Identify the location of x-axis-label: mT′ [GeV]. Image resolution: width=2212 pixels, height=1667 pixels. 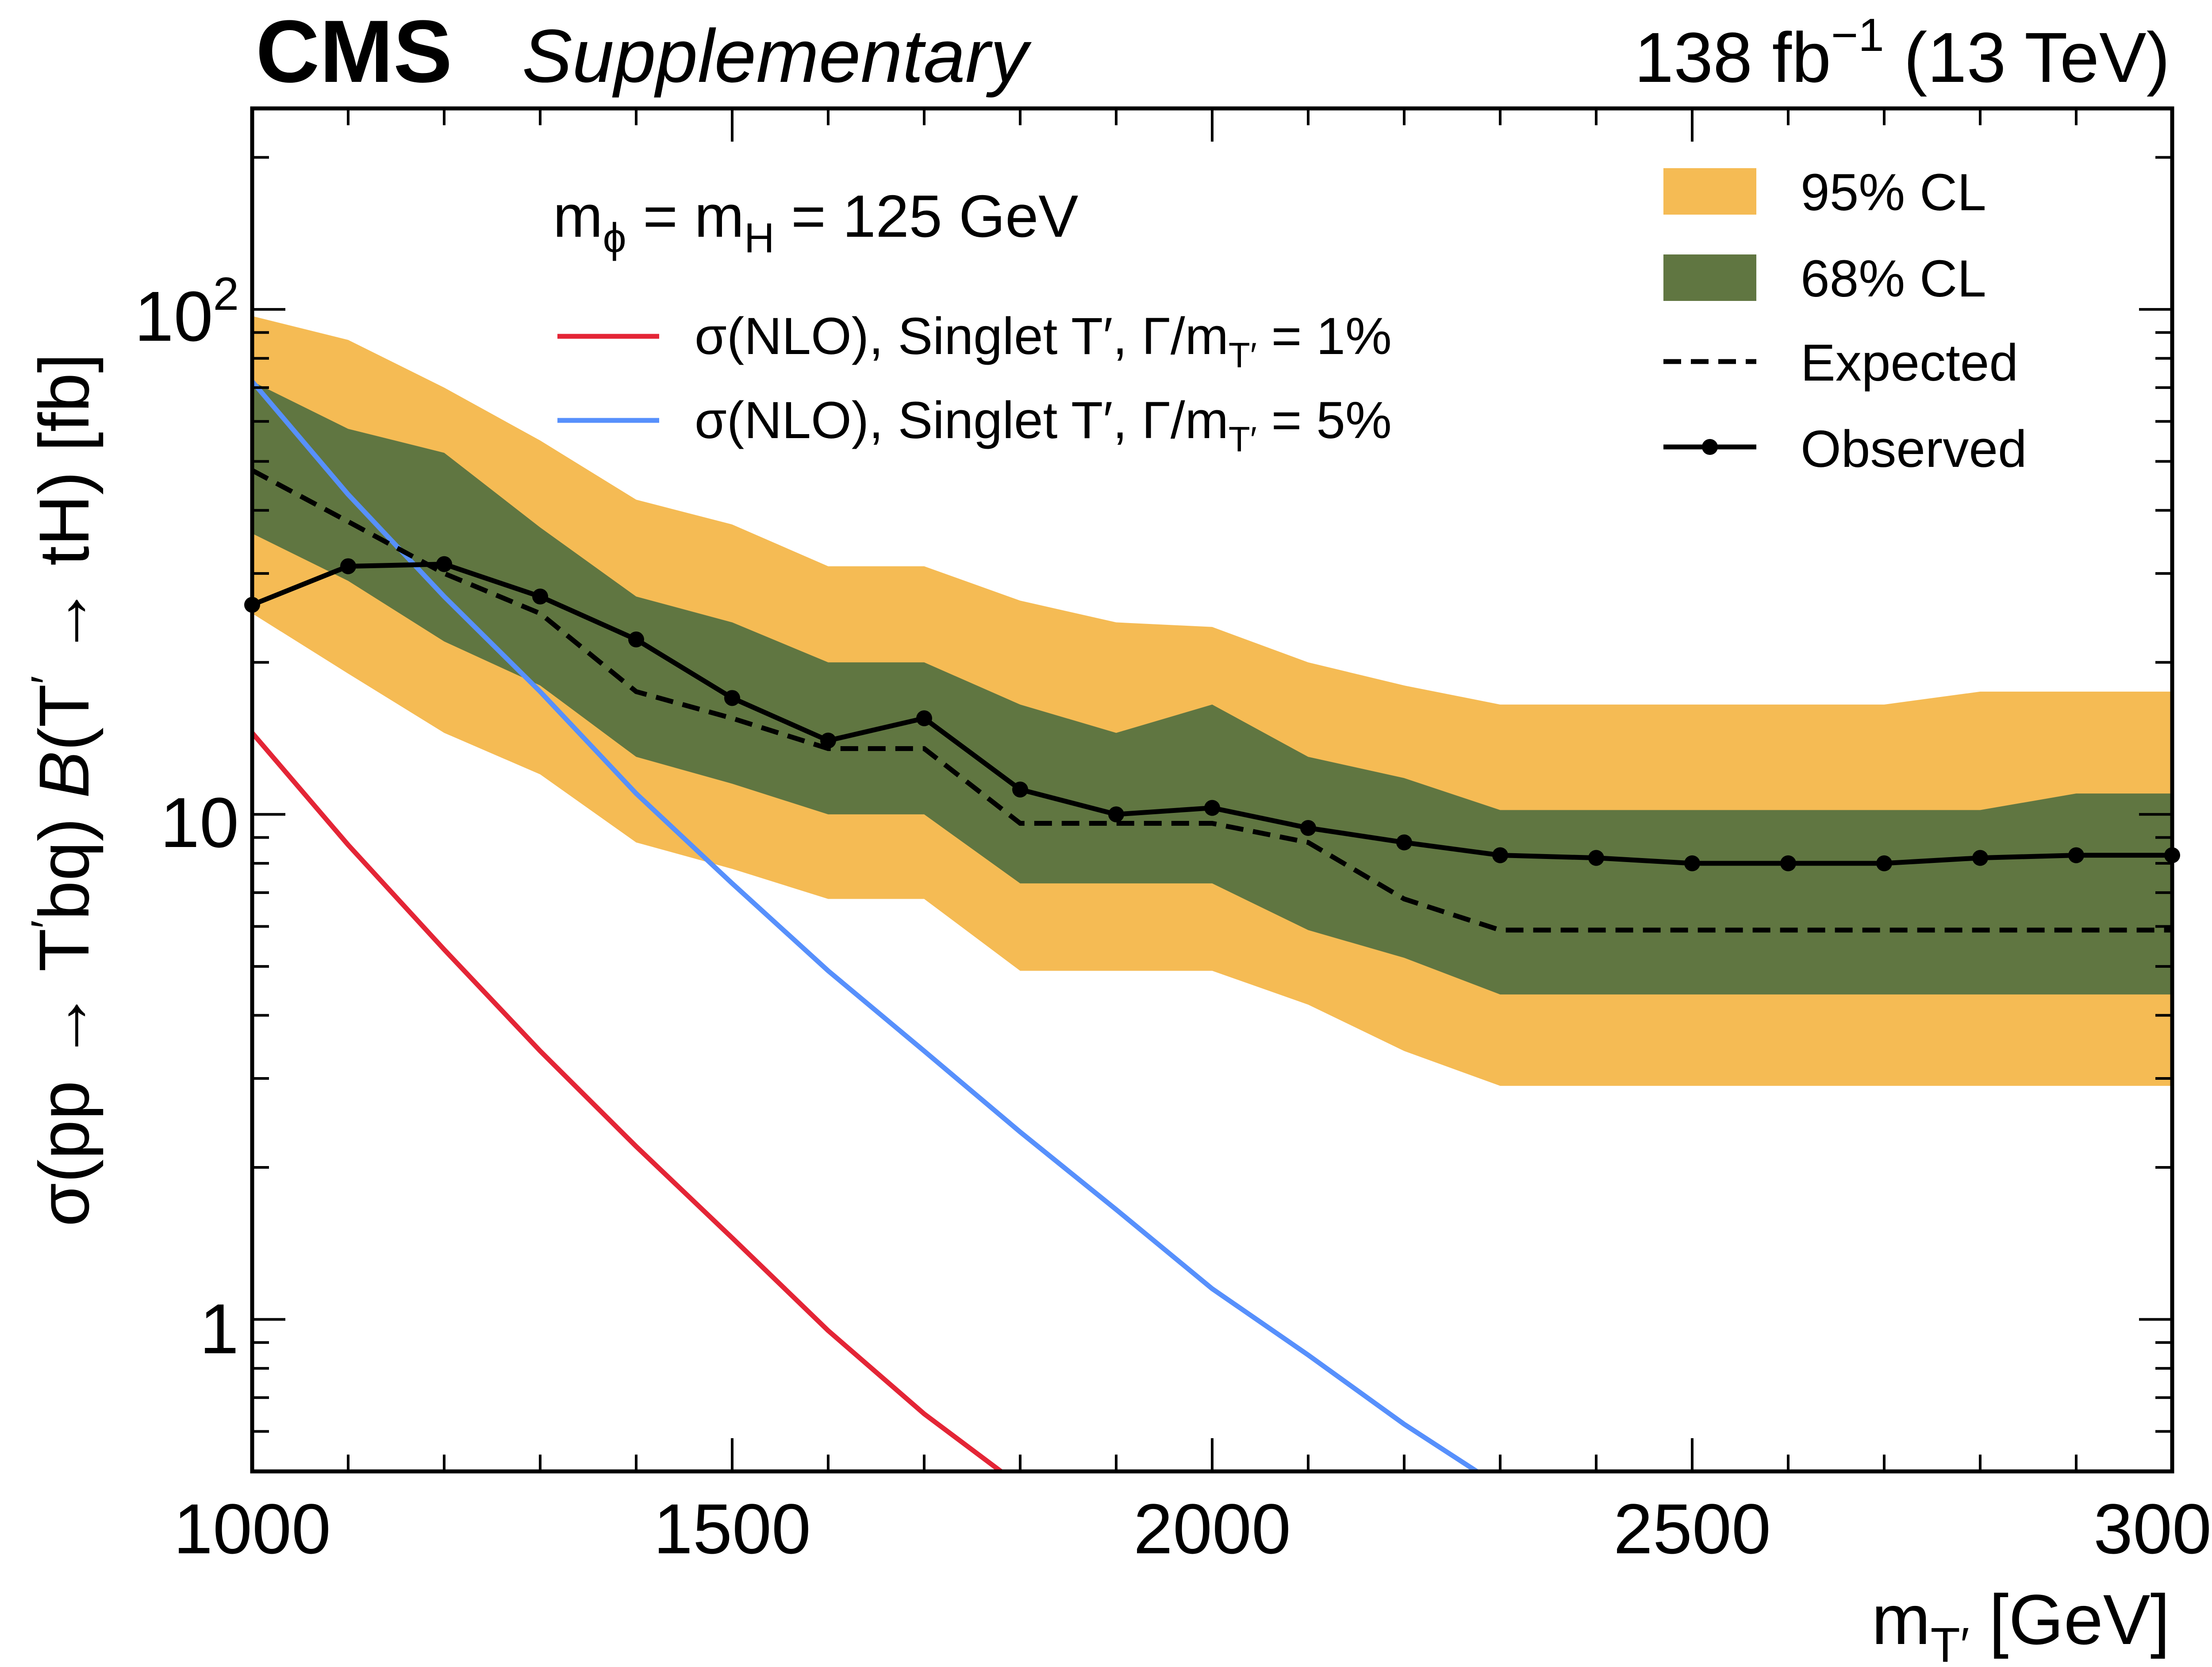
(2021, 1624).